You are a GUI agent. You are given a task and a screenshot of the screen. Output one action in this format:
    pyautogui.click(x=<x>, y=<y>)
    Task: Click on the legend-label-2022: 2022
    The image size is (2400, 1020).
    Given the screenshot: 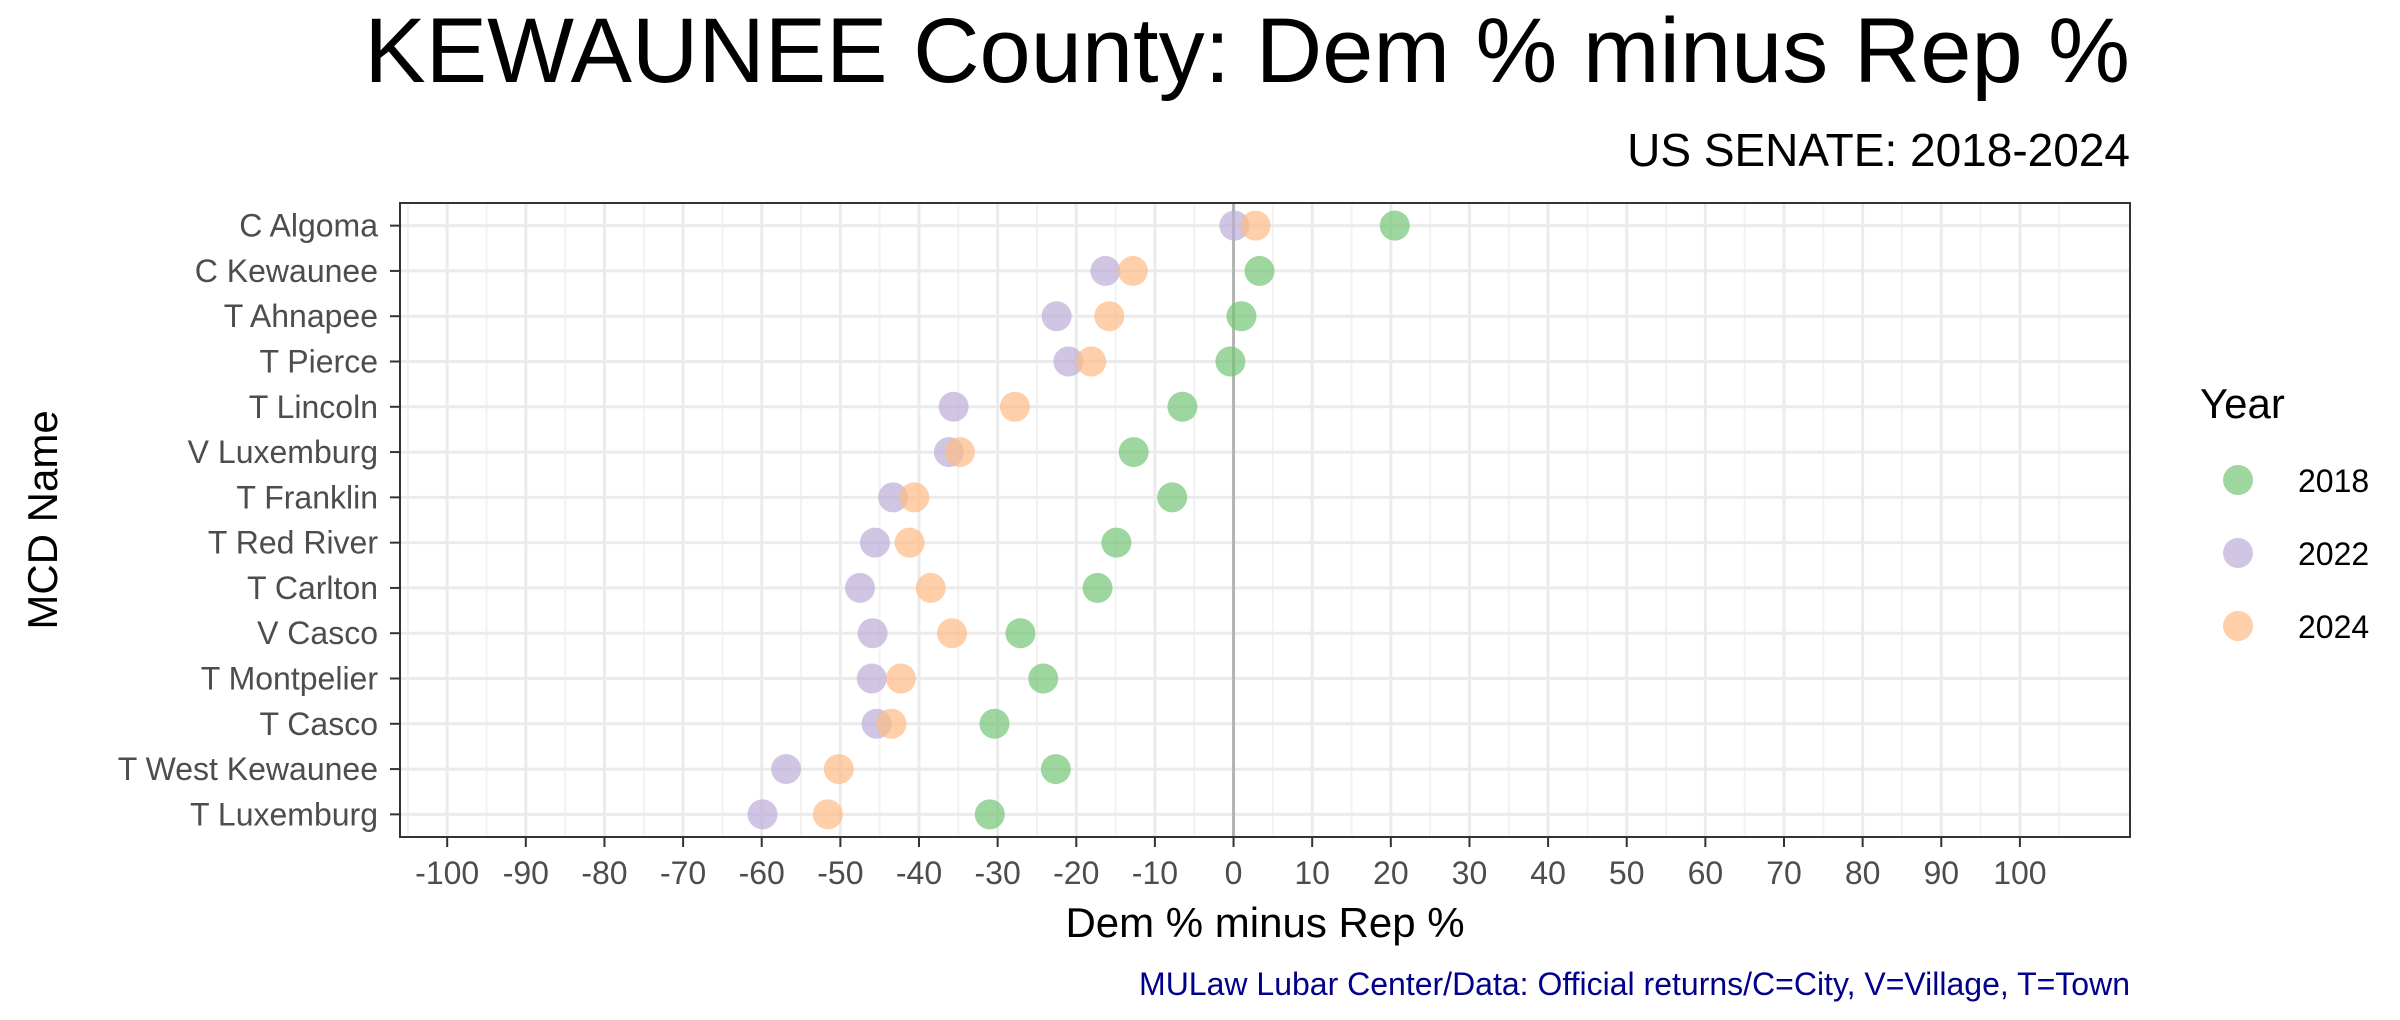 What is the action you would take?
    pyautogui.click(x=2333, y=554)
    